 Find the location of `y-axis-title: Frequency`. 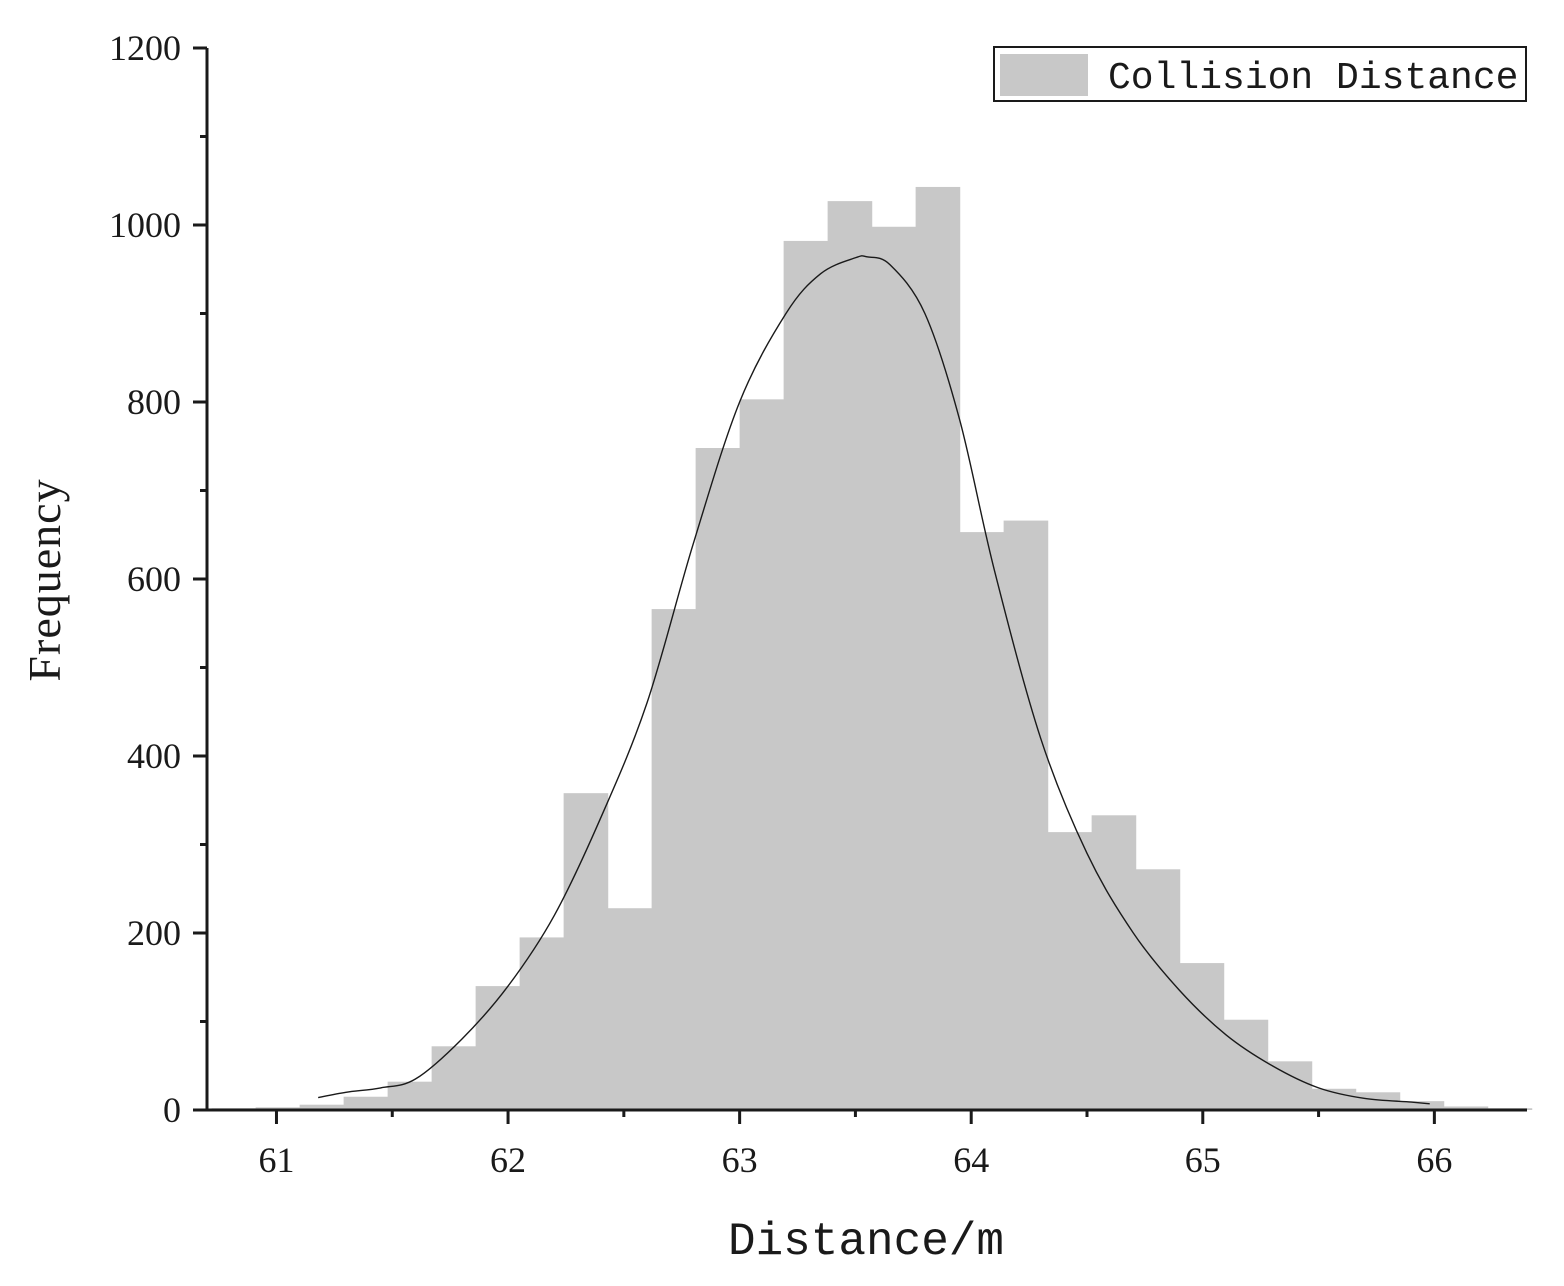

y-axis-title: Frequency is located at coordinates (44, 579).